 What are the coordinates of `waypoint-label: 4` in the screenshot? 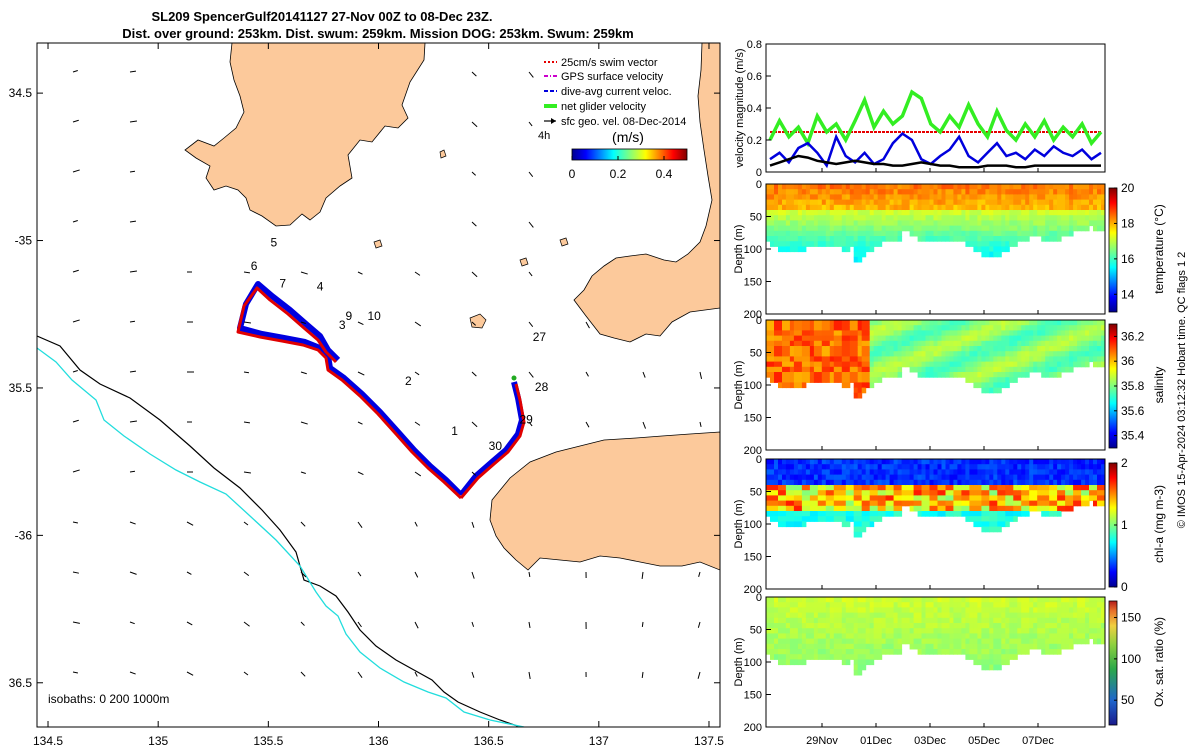 It's located at (320, 287).